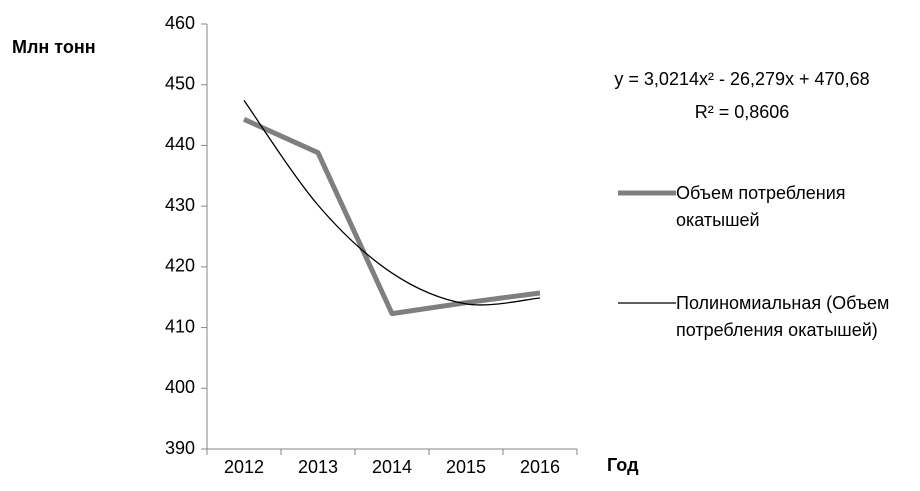 The height and width of the screenshot is (491, 920). I want to click on y-tick-label: 400, so click(180, 387).